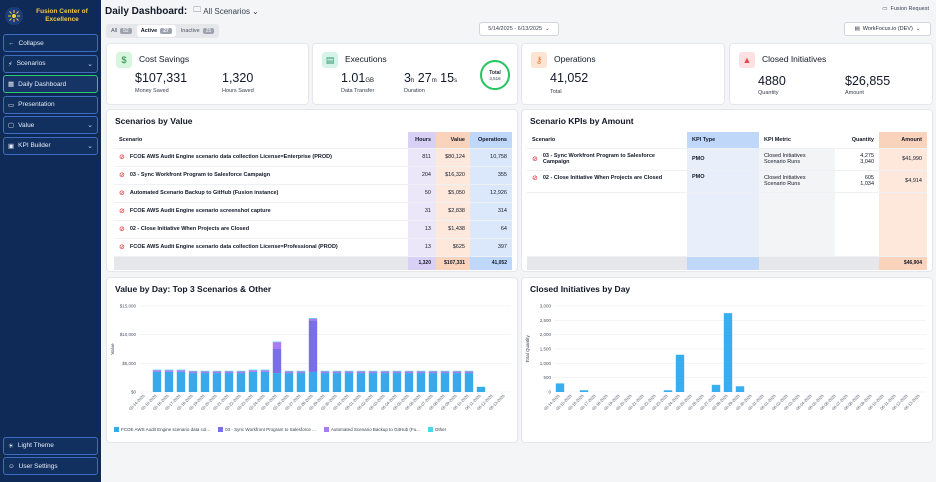  What do you see at coordinates (50, 466) in the screenshot?
I see `user-settings-button: ☺ User Settings` at bounding box center [50, 466].